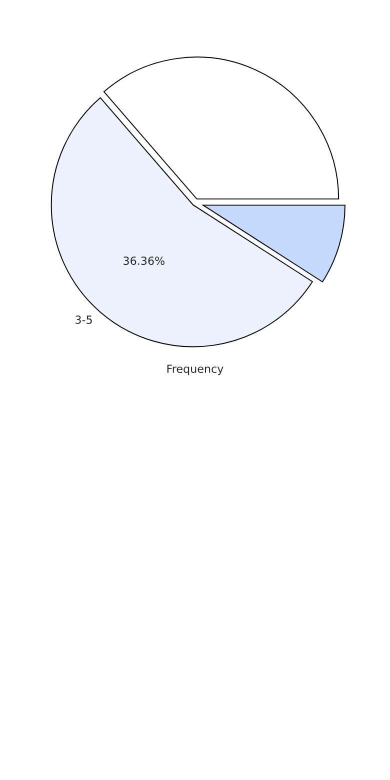  What do you see at coordinates (144, 260) in the screenshot?
I see `text: 36.36%` at bounding box center [144, 260].